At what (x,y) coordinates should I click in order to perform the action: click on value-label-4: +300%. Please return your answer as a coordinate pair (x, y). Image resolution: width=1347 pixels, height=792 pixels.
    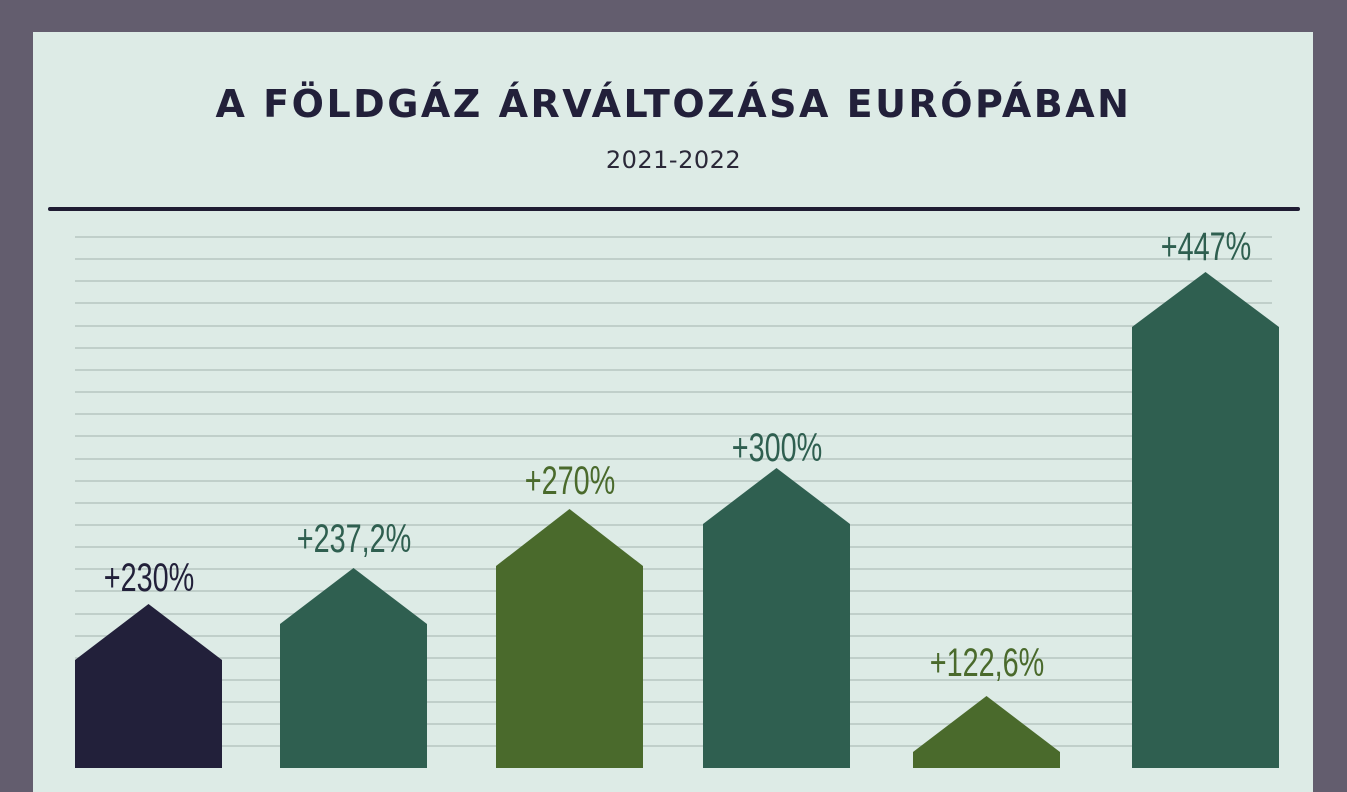
    Looking at the image, I should click on (776, 448).